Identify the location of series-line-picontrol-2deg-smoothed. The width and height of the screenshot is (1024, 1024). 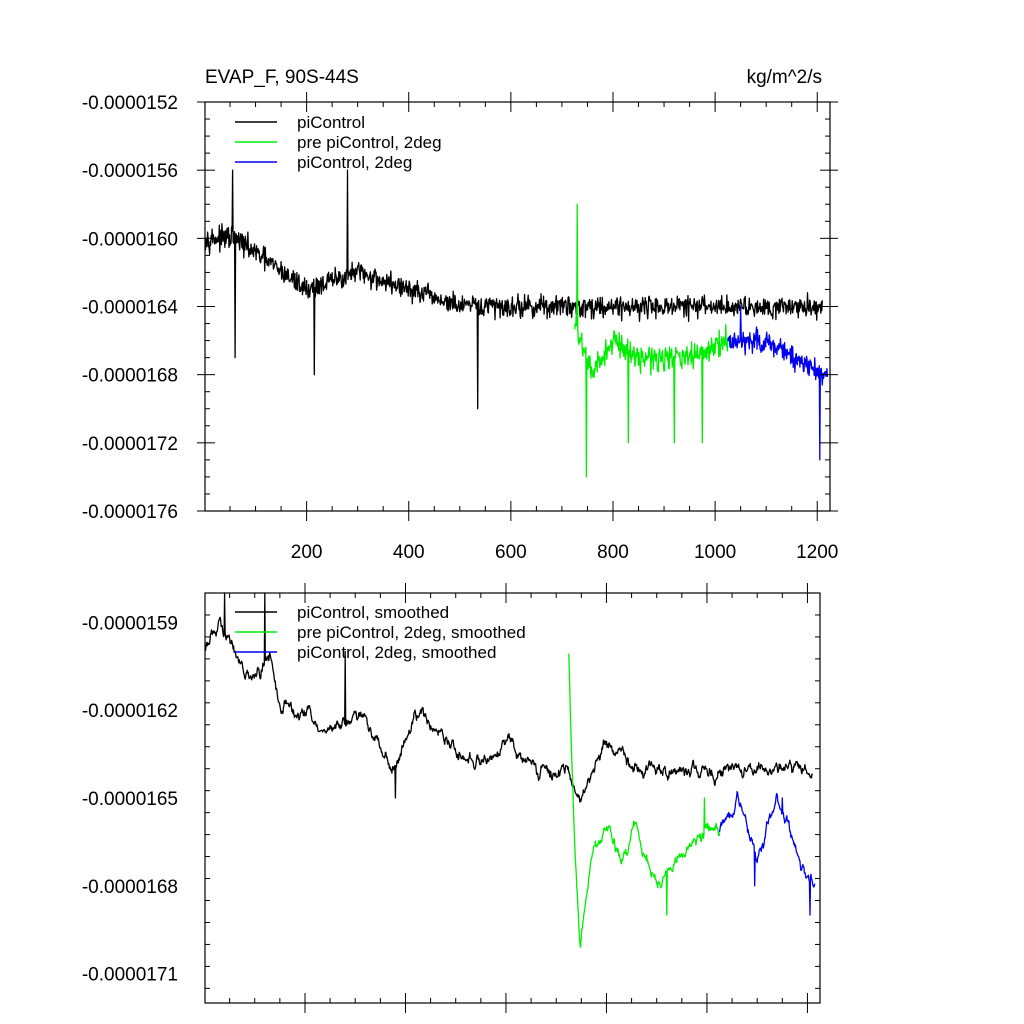
(767, 853).